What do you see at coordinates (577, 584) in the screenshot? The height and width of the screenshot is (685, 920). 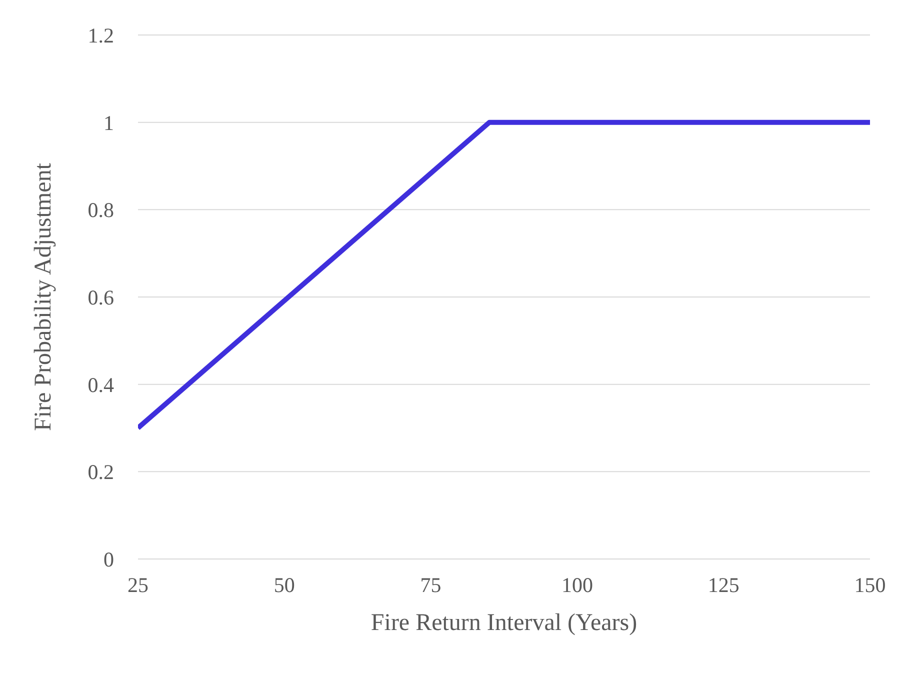 I see `x-tick-label: 100` at bounding box center [577, 584].